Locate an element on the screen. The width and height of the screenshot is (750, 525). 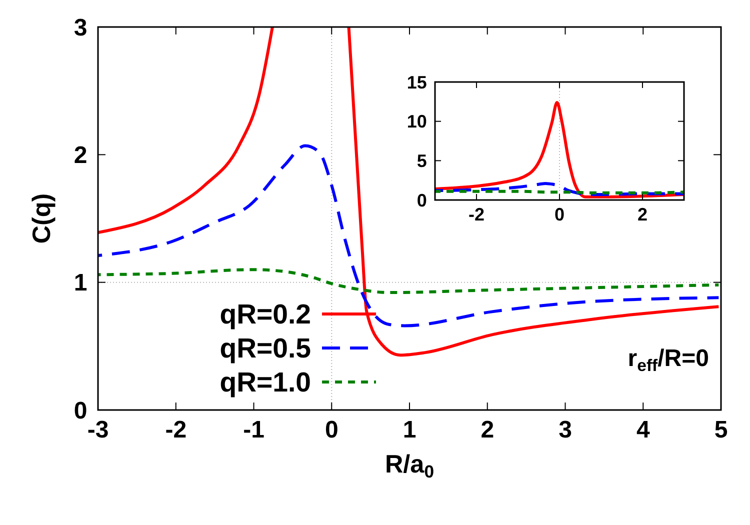
y-axis-title: C(q) is located at coordinates (42, 218).